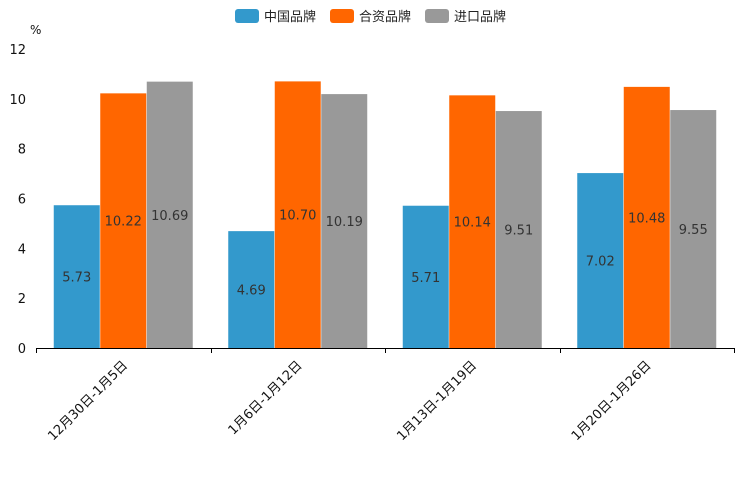 This screenshot has height=496, width=744. What do you see at coordinates (88, 401) in the screenshot?
I see `x-tick-label: 12月30日-1月5日` at bounding box center [88, 401].